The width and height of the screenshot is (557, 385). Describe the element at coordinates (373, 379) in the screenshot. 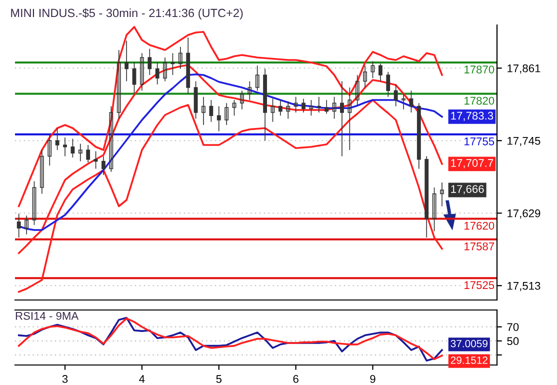

I see `x-tick-label: 9` at that location.